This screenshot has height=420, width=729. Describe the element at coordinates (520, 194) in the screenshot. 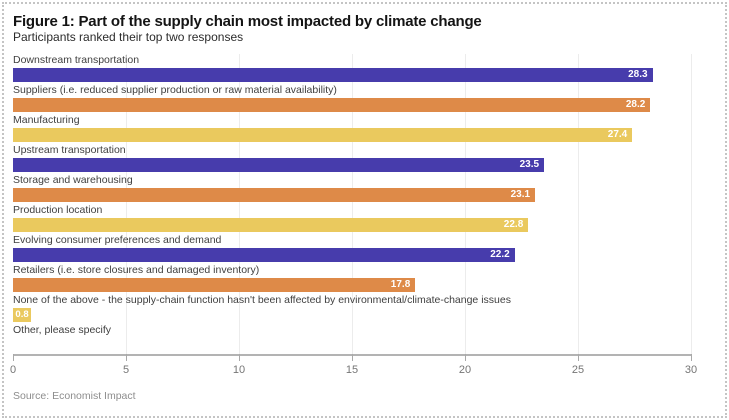

I see `bar-value: 23.1` at that location.